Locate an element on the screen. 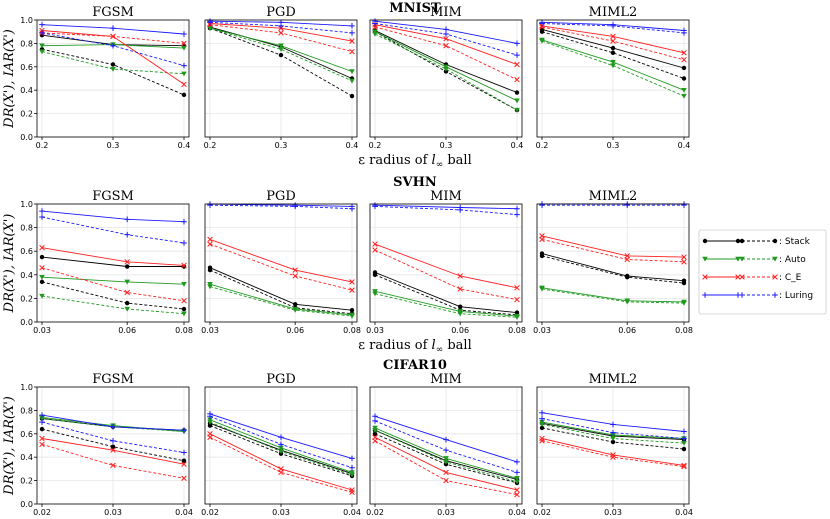 The height and width of the screenshot is (519, 830). y-tick-label: 0.0 is located at coordinates (26, 322).